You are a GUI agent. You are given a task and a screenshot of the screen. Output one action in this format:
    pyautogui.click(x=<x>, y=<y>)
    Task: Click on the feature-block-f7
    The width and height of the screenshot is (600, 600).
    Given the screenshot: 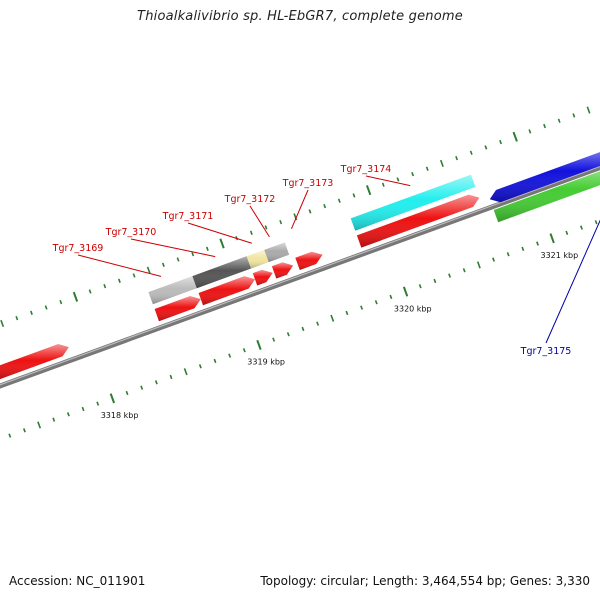 What is the action you would take?
    pyautogui.click(x=282, y=270)
    